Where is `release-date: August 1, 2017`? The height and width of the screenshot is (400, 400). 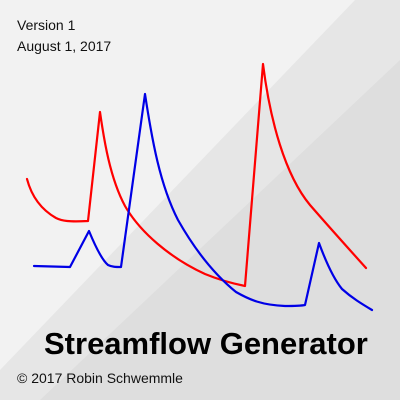
release-date: August 1, 2017 is located at coordinates (64, 46).